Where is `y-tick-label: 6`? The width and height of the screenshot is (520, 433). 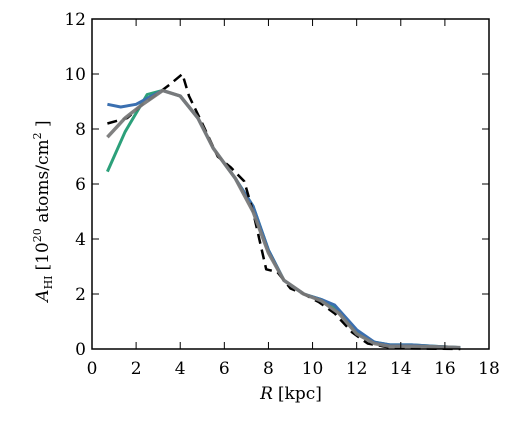 y-tick-label: 6 is located at coordinates (80, 185).